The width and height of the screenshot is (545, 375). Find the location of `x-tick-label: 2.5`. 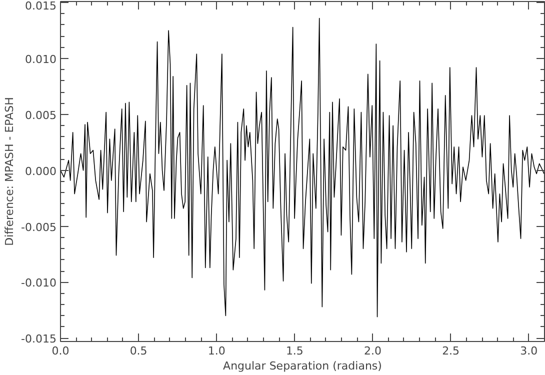

x-tick-label: 2.5 is located at coordinates (451, 351).